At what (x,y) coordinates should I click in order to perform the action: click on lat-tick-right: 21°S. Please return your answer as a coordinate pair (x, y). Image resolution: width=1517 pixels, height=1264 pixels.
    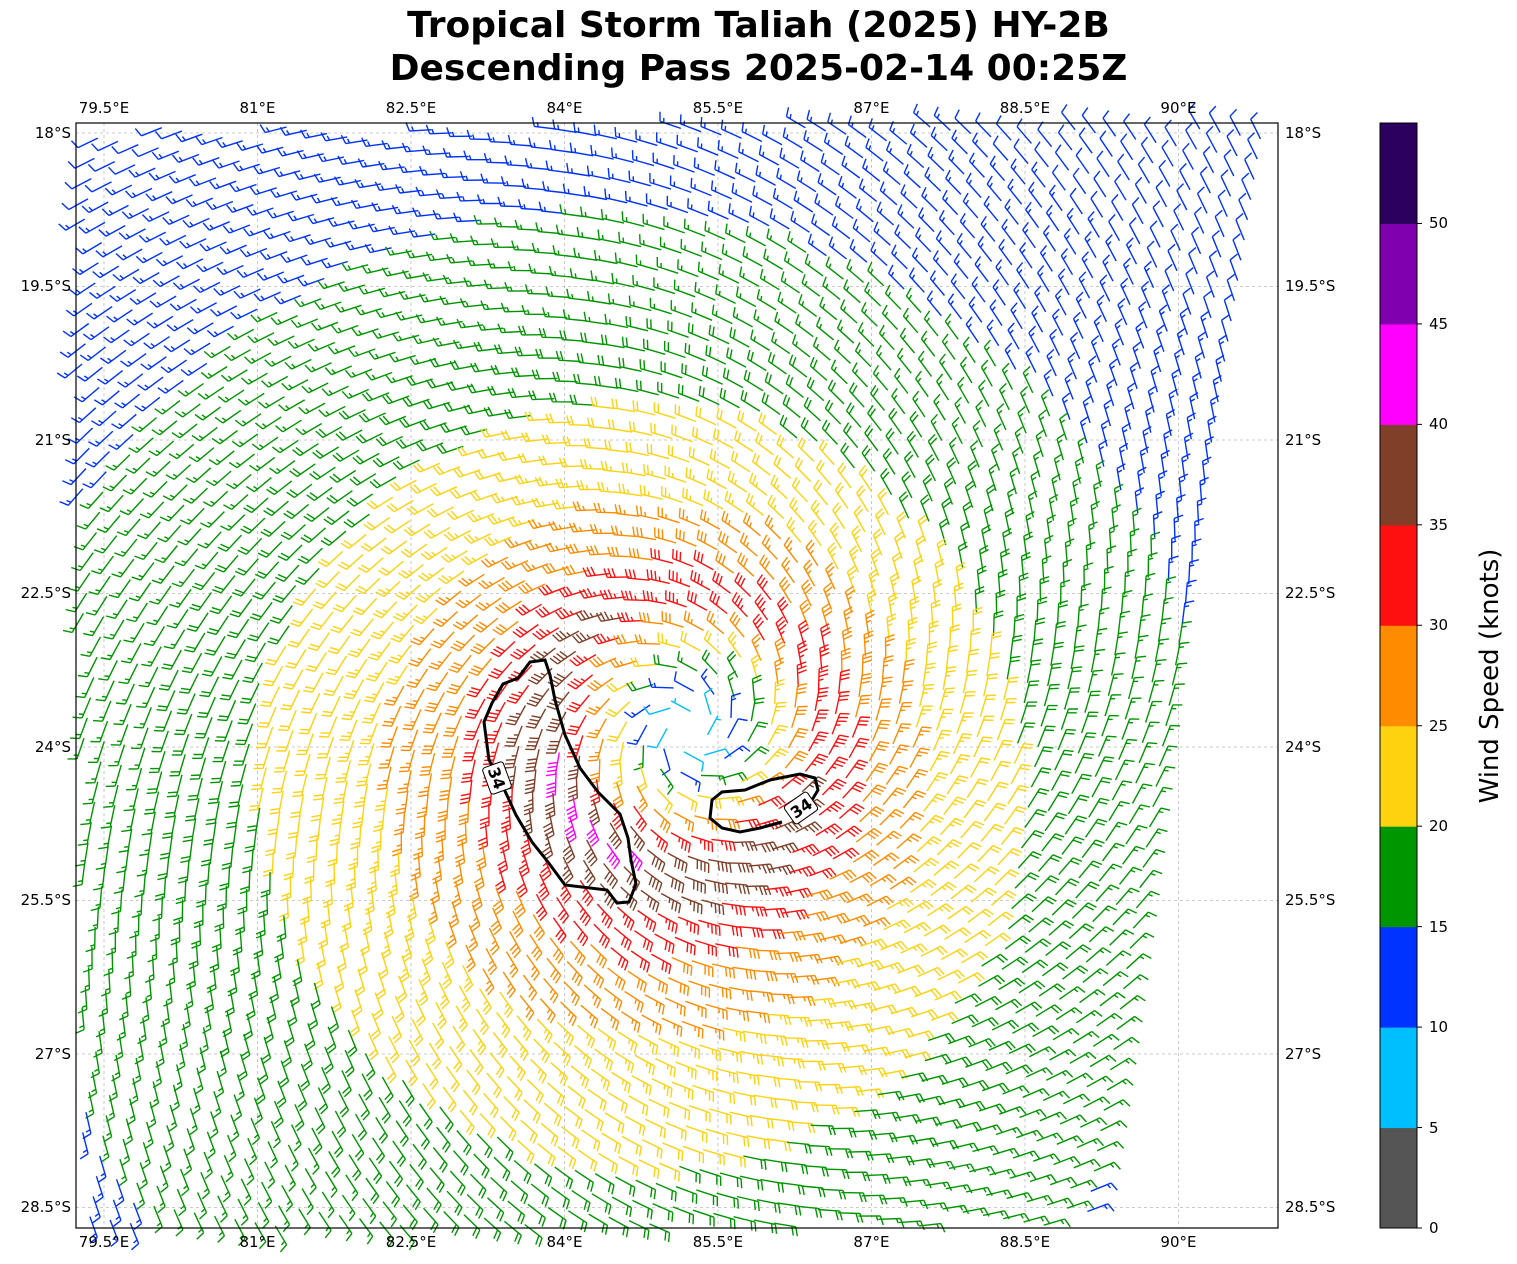
    Looking at the image, I should click on (1303, 439).